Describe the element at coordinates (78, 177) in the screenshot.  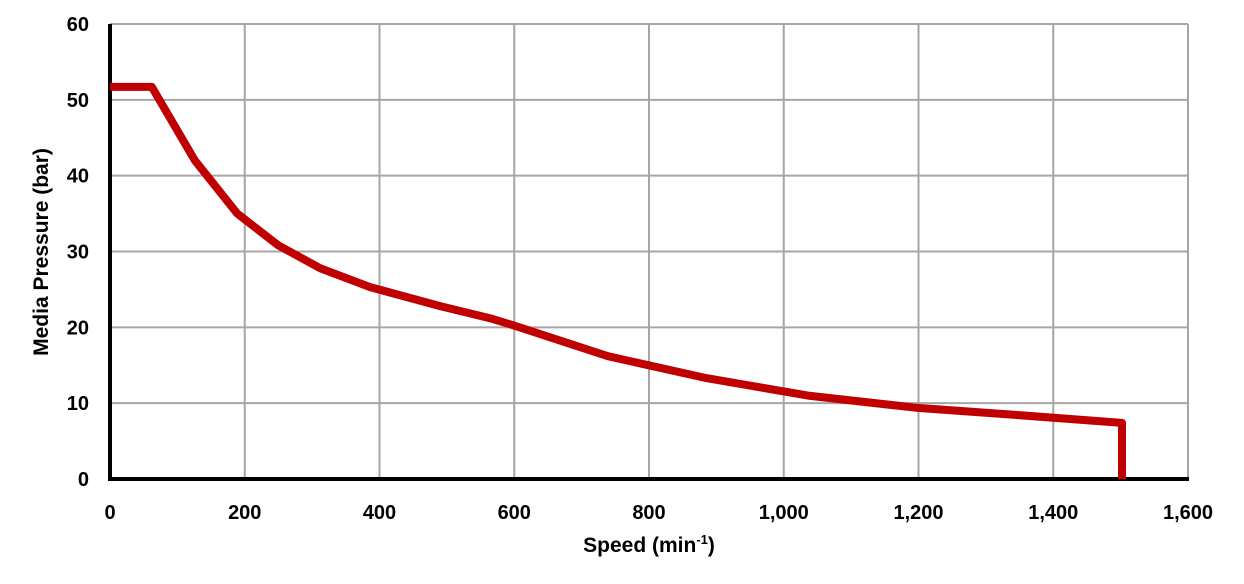
I see `y-tick-label: 40` at that location.